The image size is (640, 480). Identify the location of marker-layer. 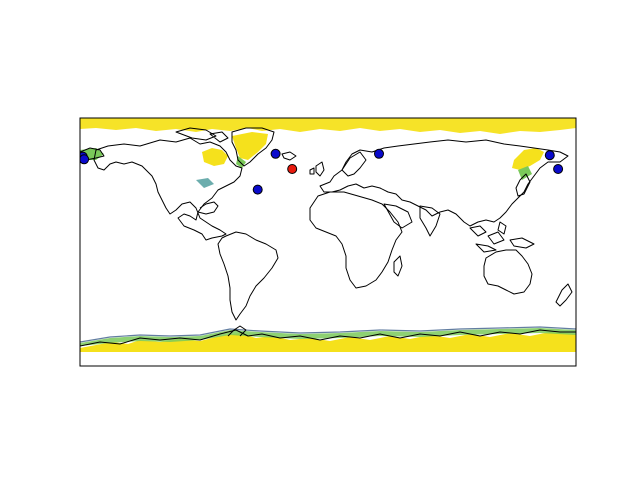
(322, 171).